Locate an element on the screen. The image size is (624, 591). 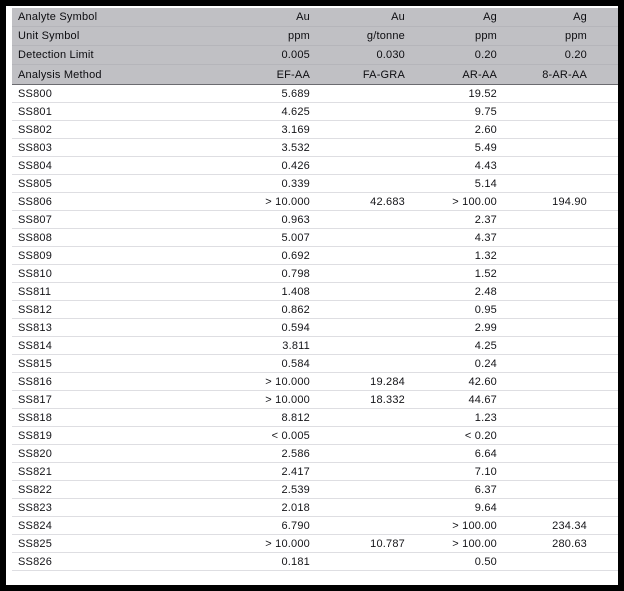
sample-id-cell: SS824 is located at coordinates (35, 525).